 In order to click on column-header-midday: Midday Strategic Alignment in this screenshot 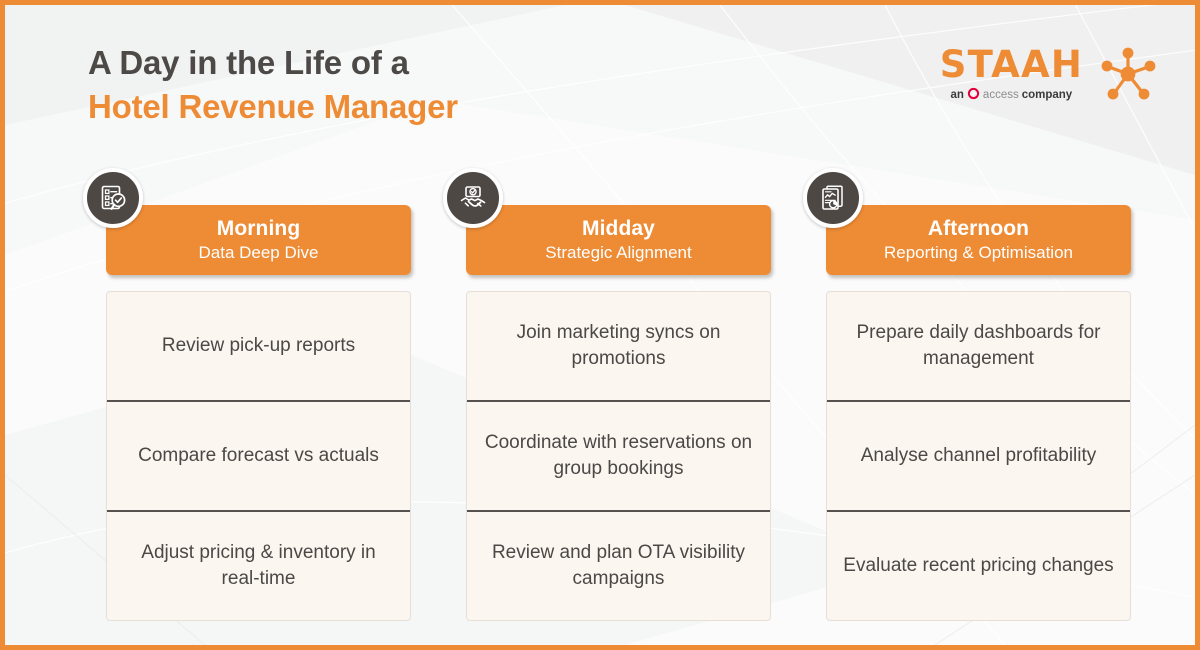, I will do `click(607, 221)`.